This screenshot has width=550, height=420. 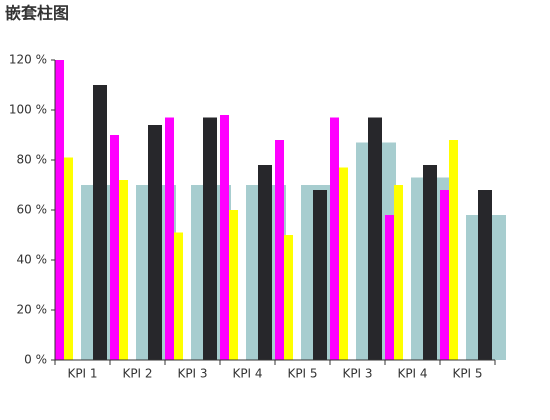 I want to click on x-tick-label: KPI 1, so click(x=82, y=374).